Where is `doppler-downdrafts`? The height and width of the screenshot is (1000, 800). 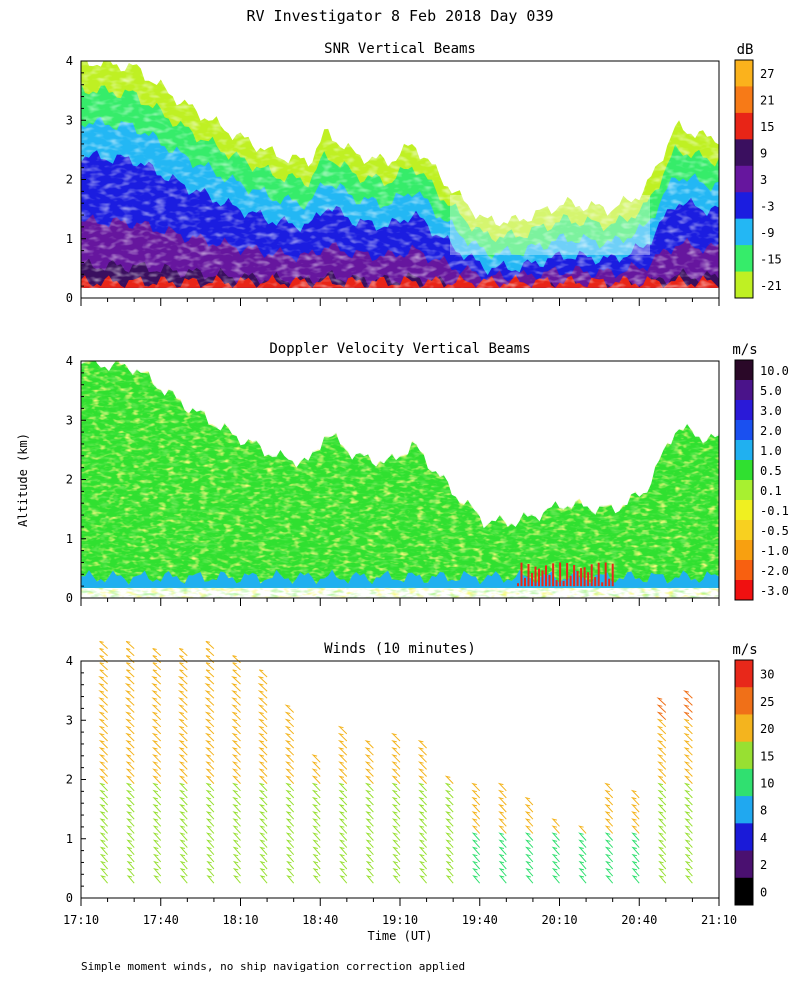 doppler-downdrafts is located at coordinates (565, 574).